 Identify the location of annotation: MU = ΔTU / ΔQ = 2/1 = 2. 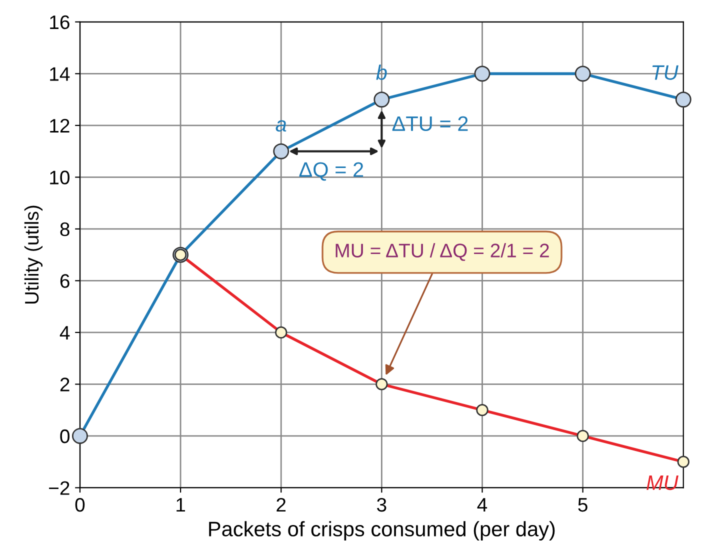
(442, 252).